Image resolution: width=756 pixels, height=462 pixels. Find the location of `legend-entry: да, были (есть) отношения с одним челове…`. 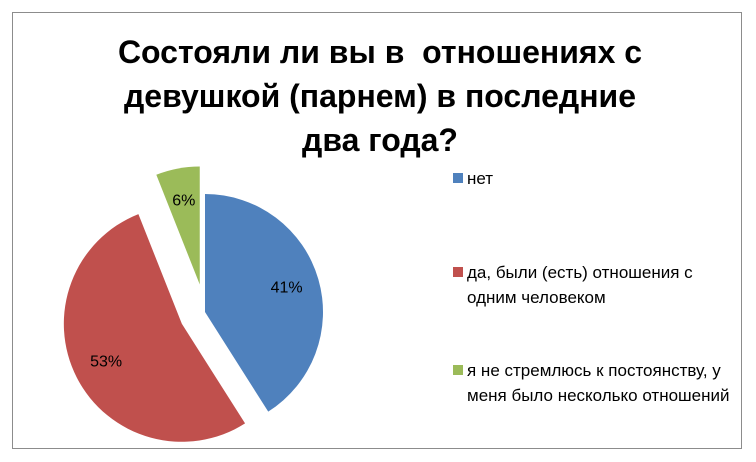

legend-entry: да, были (есть) отношения с одним челове… is located at coordinates (596, 285).